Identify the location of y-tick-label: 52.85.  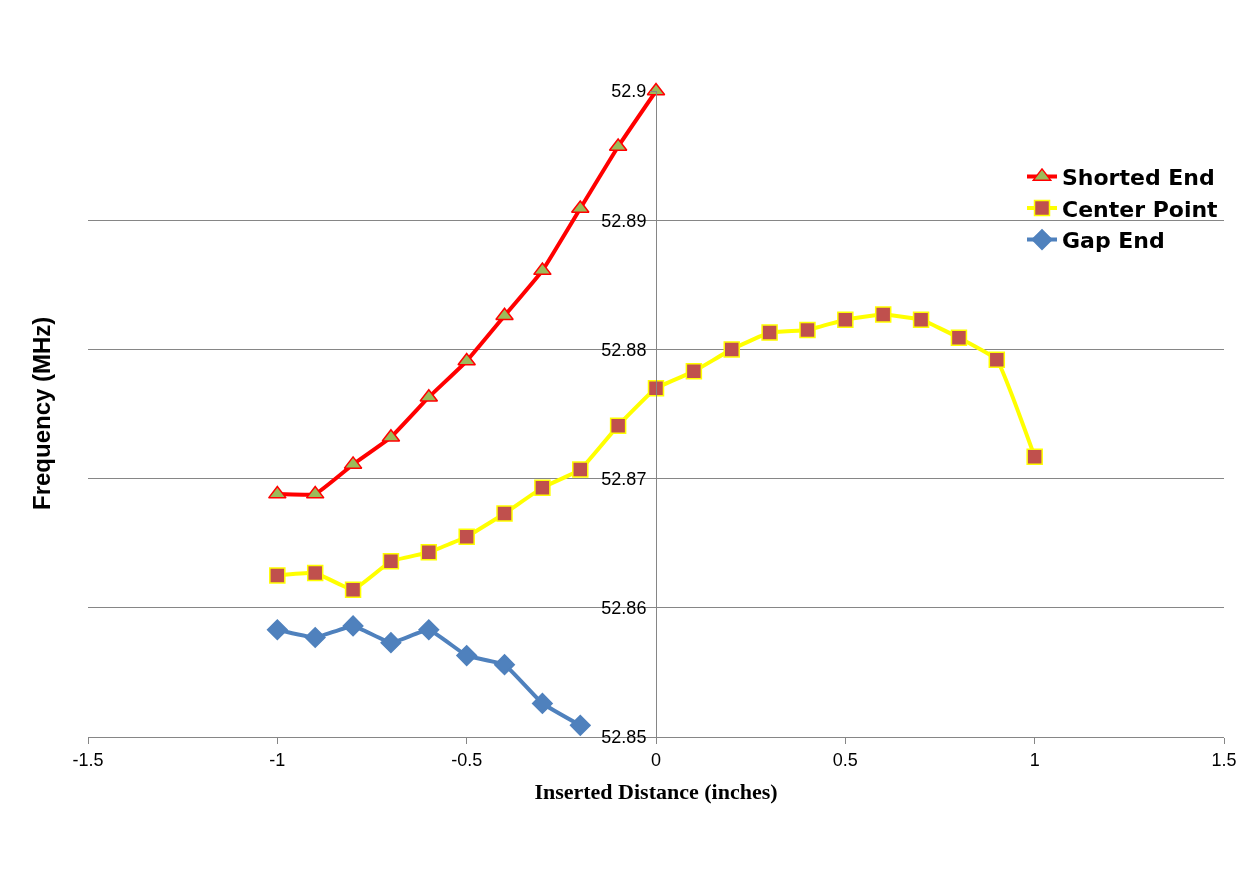
(624, 737).